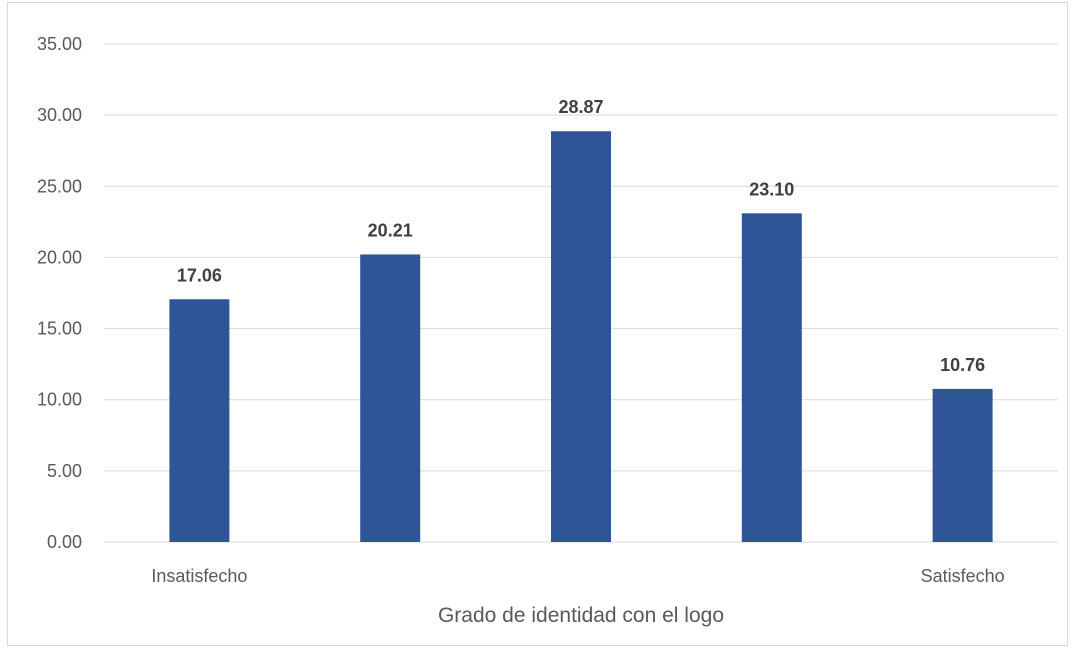 This screenshot has width=1073, height=650. I want to click on data-label: 20.21, so click(390, 230).